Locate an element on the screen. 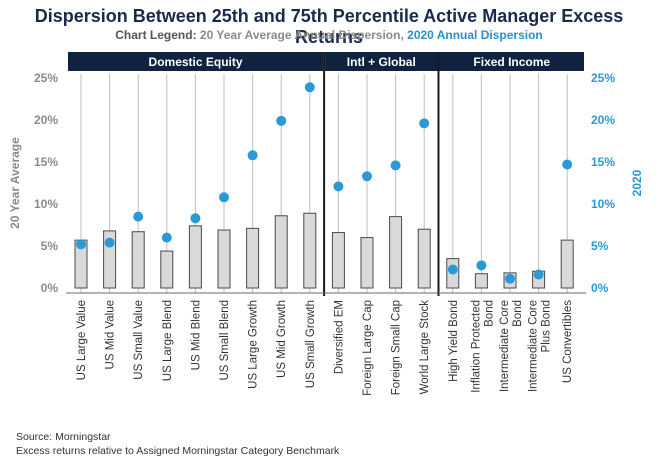 The height and width of the screenshot is (465, 658). right-axis-title: 2020 is located at coordinates (637, 182).